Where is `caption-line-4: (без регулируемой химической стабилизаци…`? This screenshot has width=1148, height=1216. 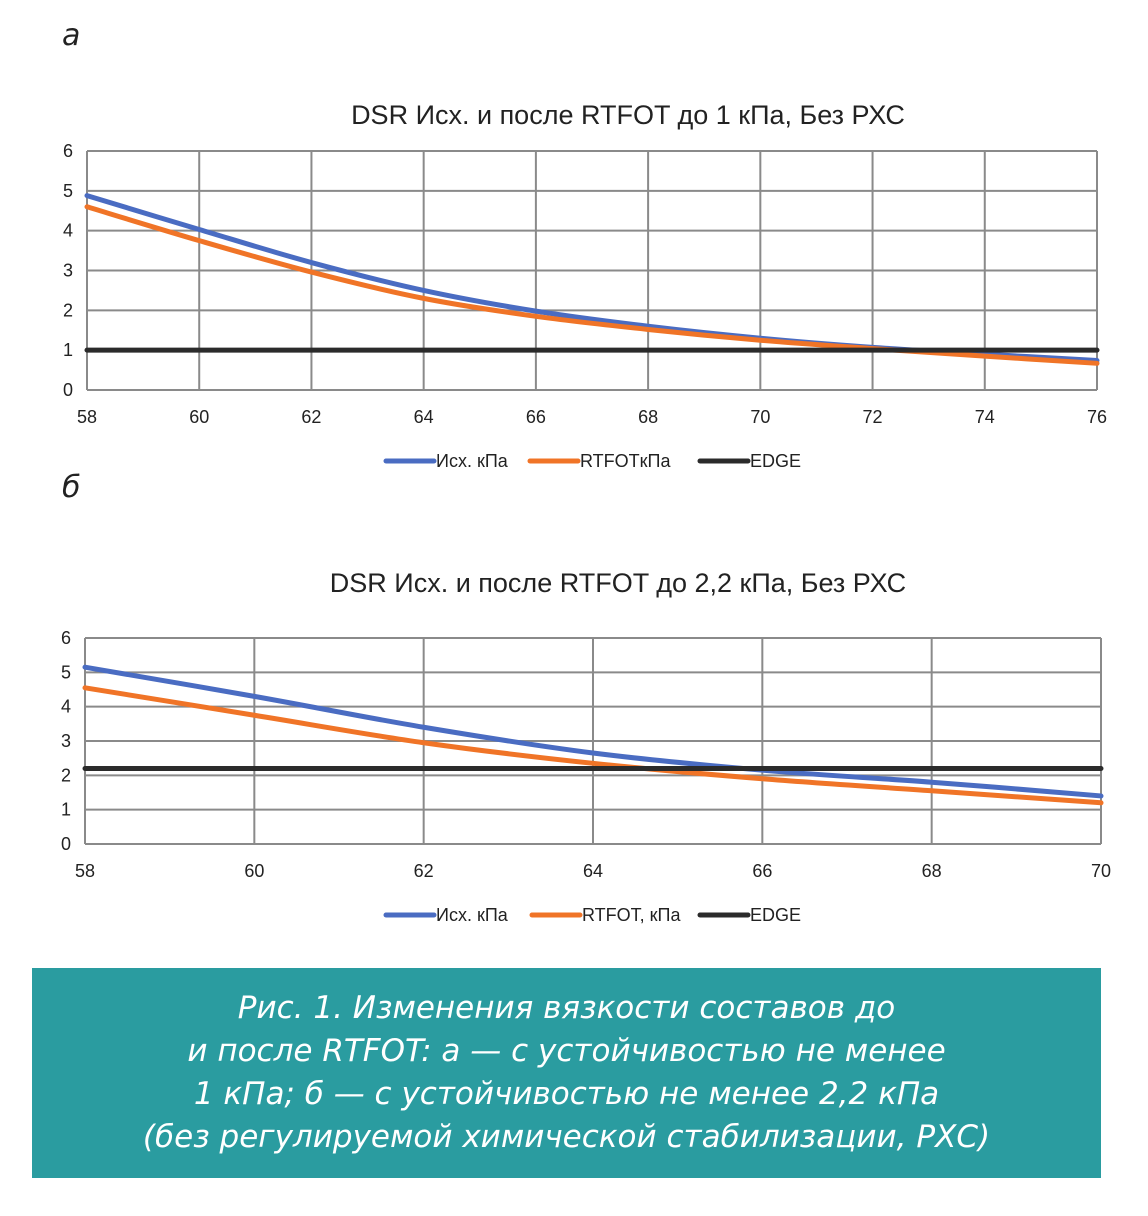
caption-line-4: (без регулируемой химической стабилизаци… is located at coordinates (566, 1137).